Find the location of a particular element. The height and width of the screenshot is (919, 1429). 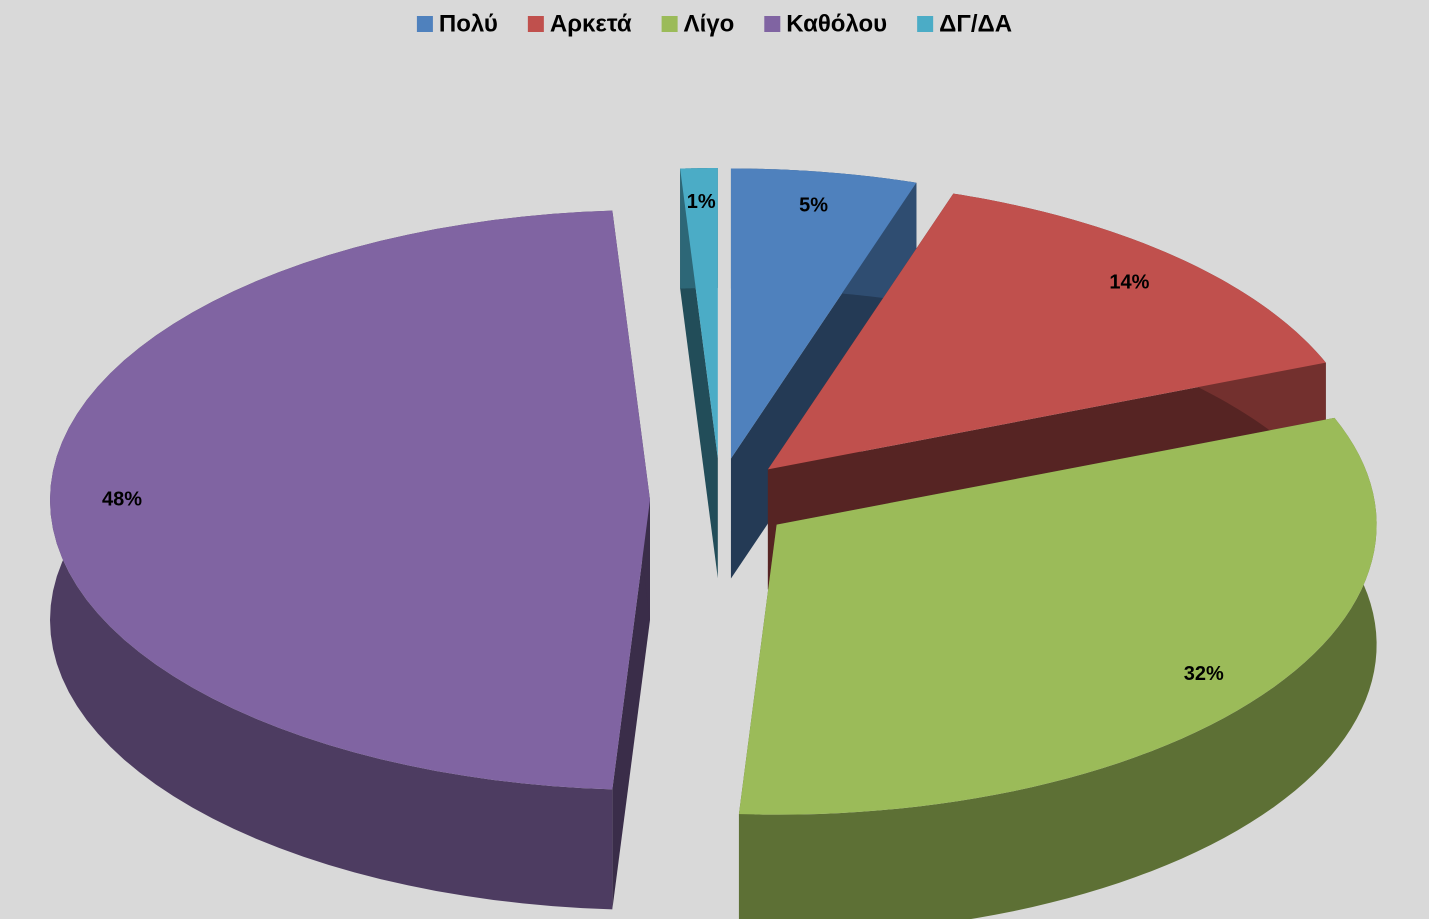

data-label: 1% is located at coordinates (701, 202).